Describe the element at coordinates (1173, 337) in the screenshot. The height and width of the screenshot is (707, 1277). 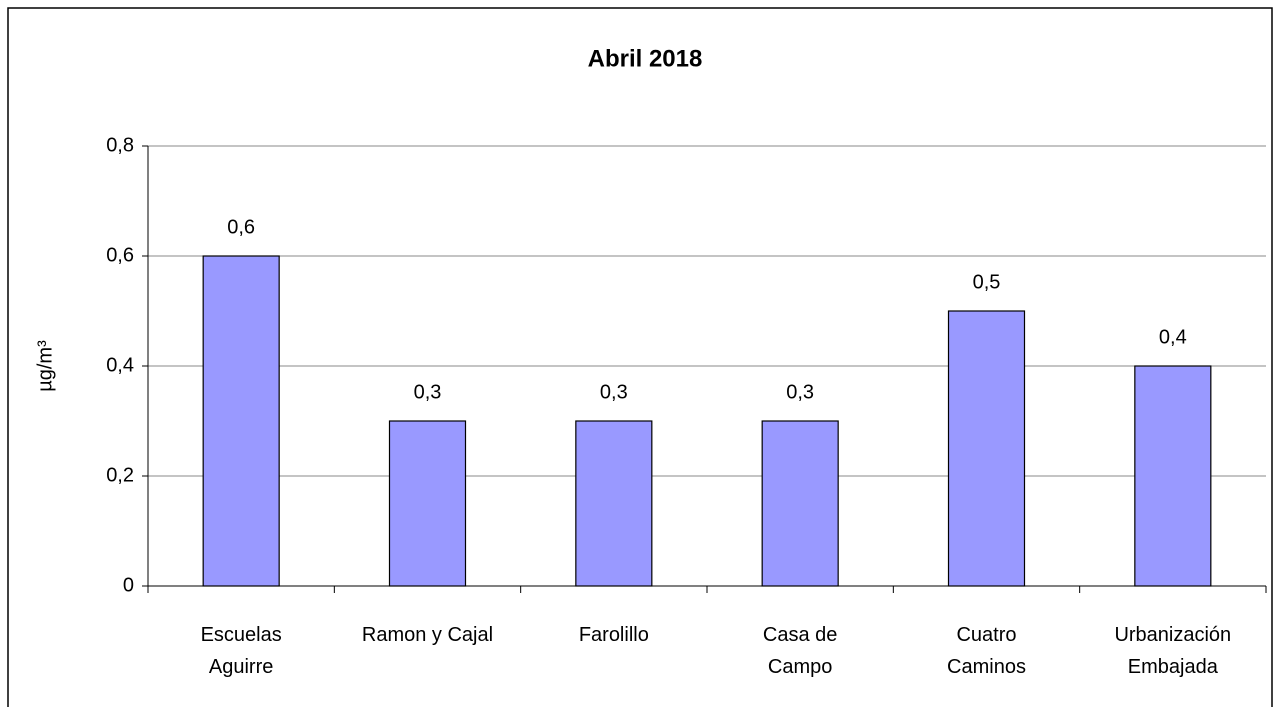
I see `data-label: 0,4` at that location.